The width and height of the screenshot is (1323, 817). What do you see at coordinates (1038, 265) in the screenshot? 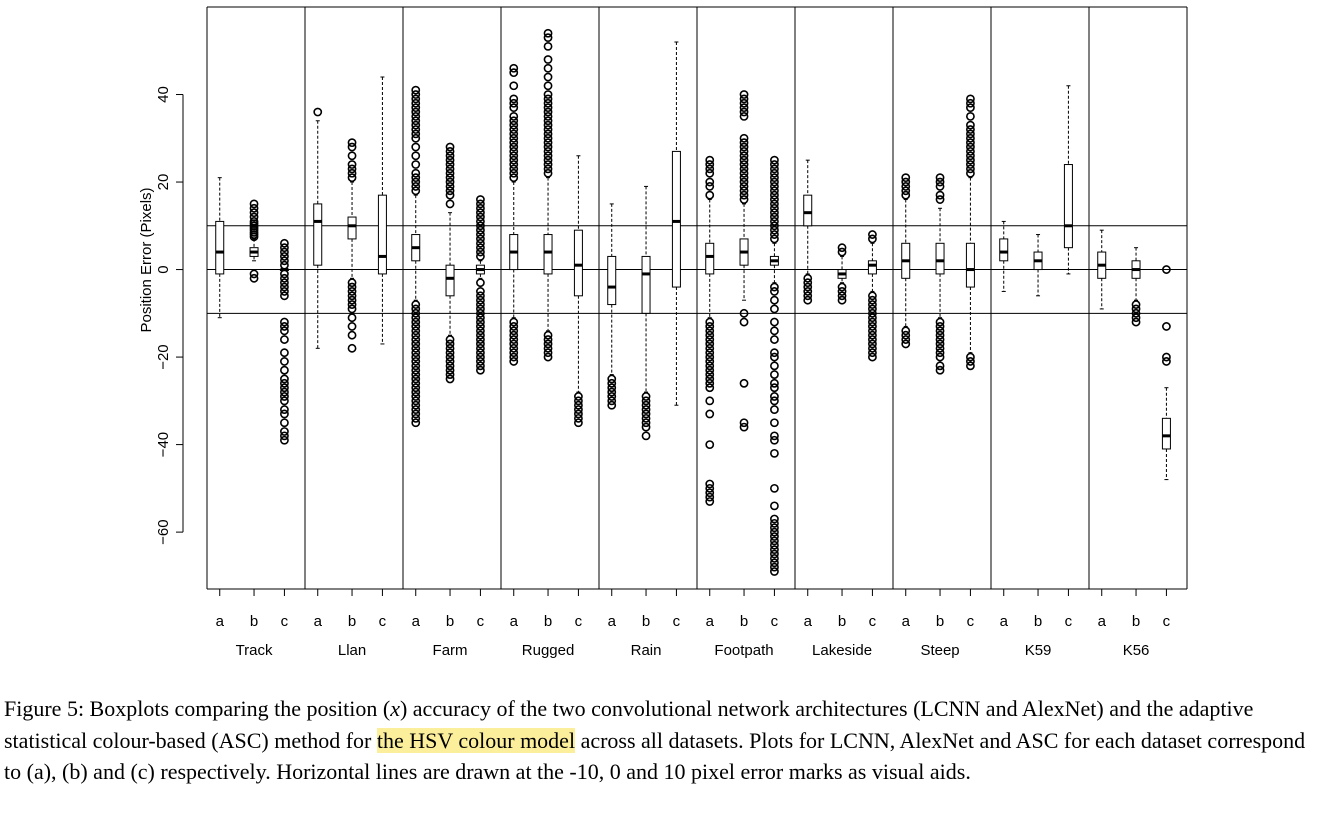
I see `box-k59-b` at bounding box center [1038, 265].